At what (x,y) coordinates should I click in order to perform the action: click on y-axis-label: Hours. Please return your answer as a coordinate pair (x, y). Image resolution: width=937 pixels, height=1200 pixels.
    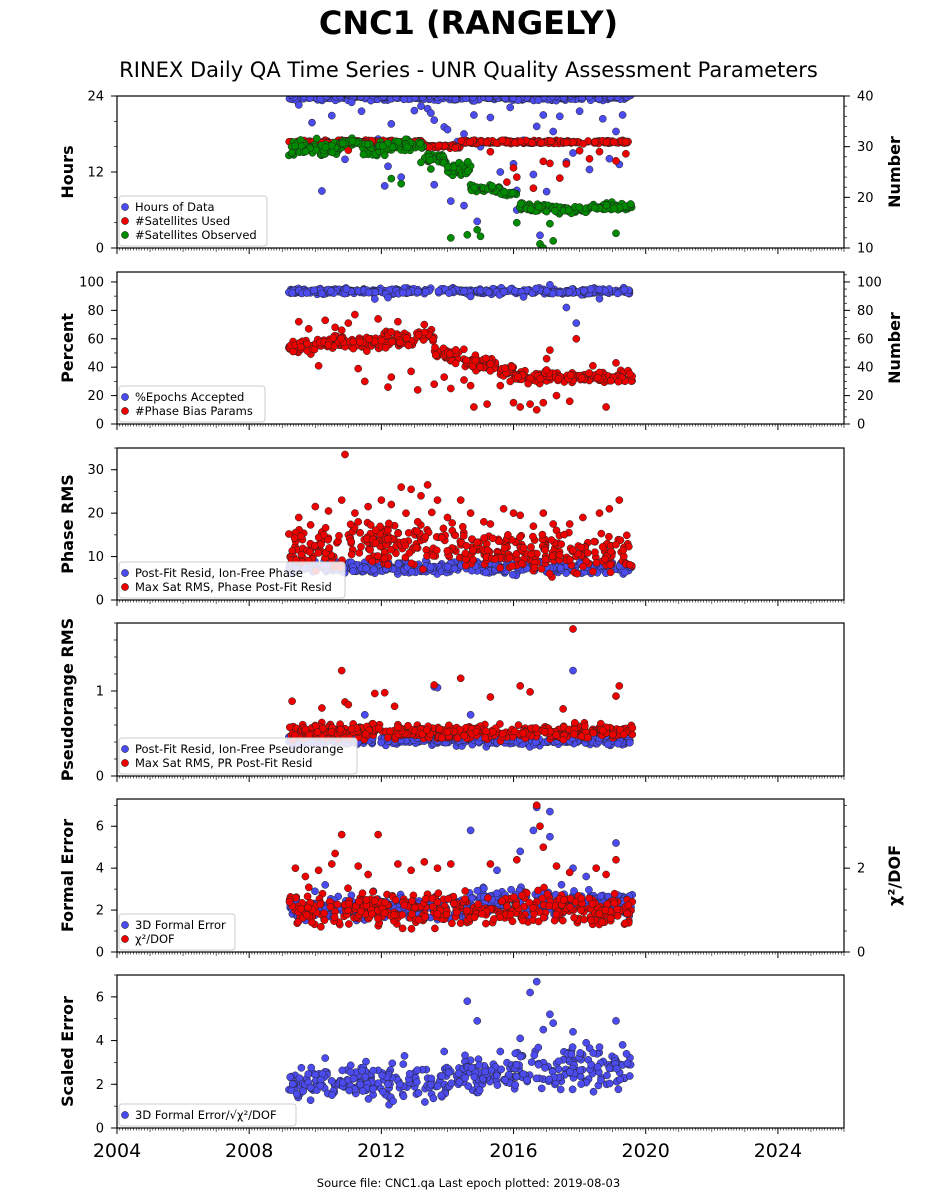
    Looking at the image, I should click on (67, 171).